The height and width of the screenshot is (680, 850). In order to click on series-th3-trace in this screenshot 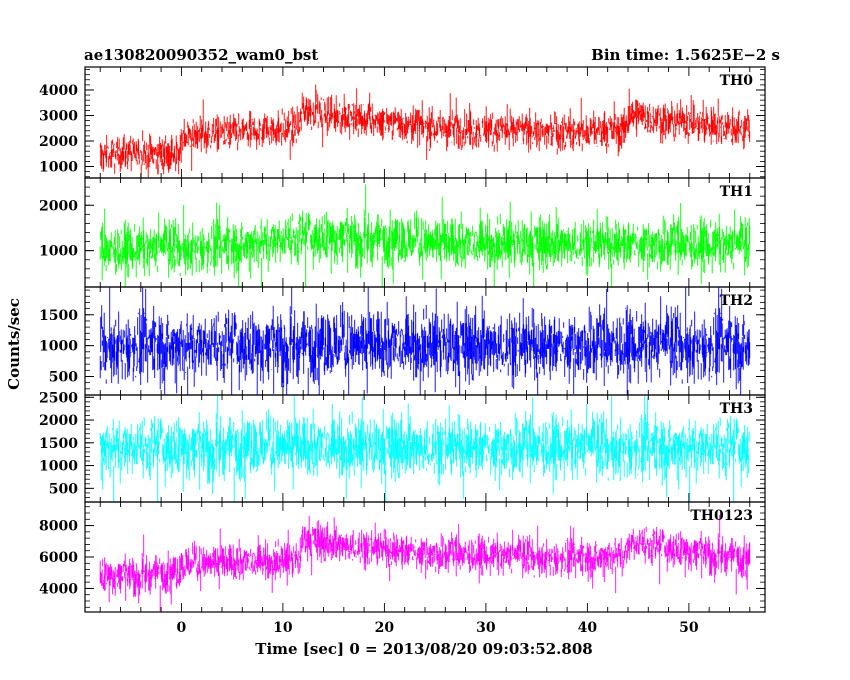, I will do `click(425, 448)`.